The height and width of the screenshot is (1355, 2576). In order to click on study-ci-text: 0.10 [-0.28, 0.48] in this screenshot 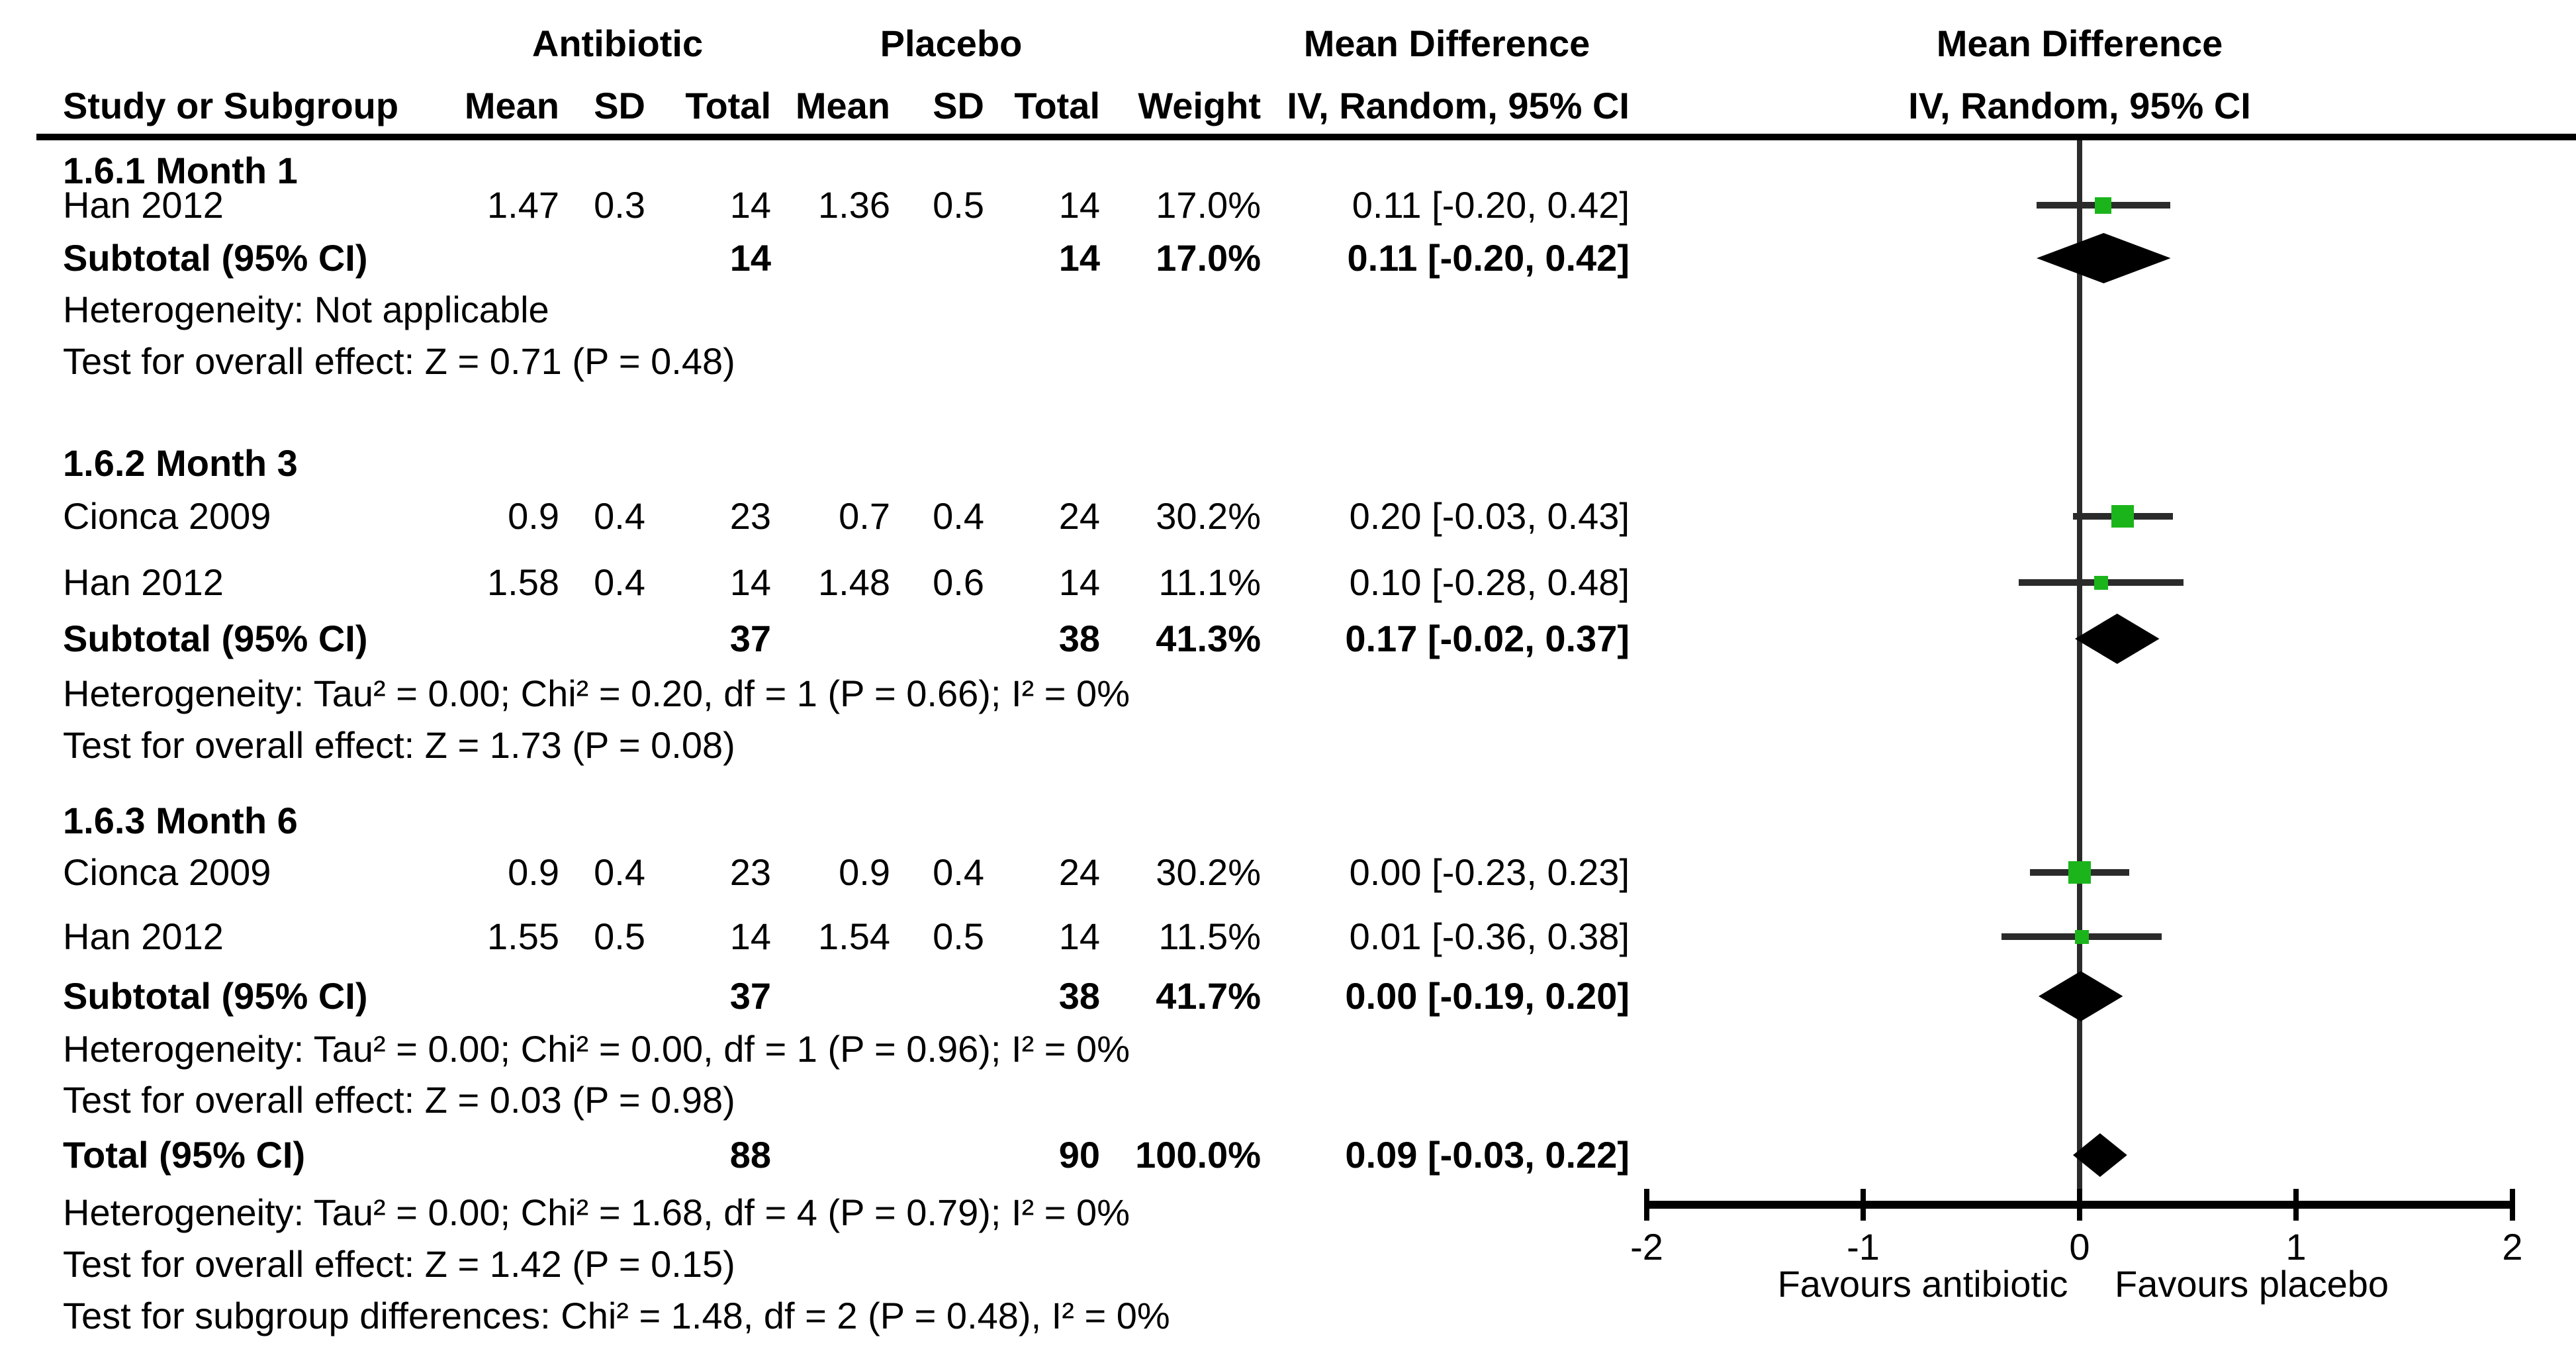, I will do `click(1489, 582)`.